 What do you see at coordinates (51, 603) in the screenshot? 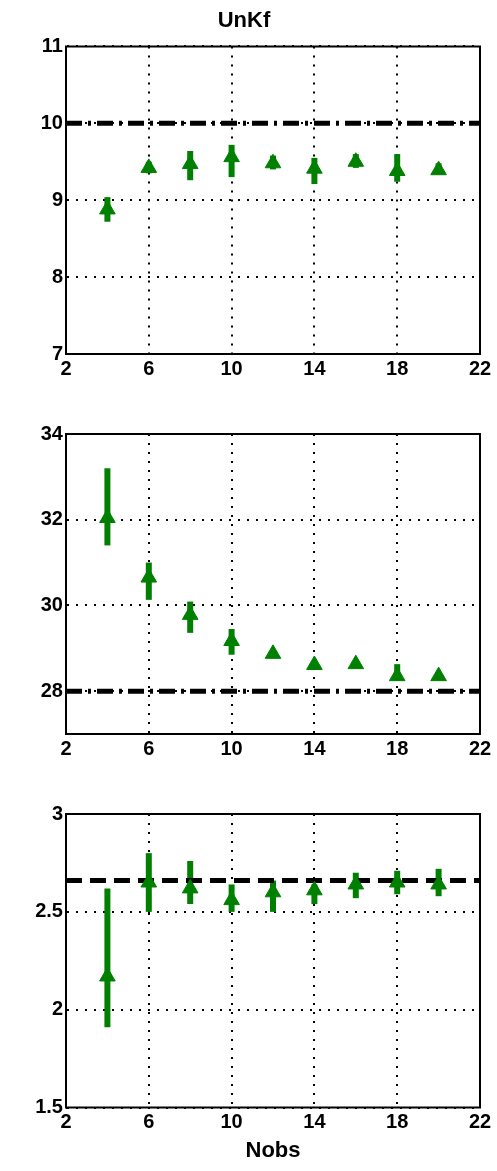
I see `y-tick-label: 30` at bounding box center [51, 603].